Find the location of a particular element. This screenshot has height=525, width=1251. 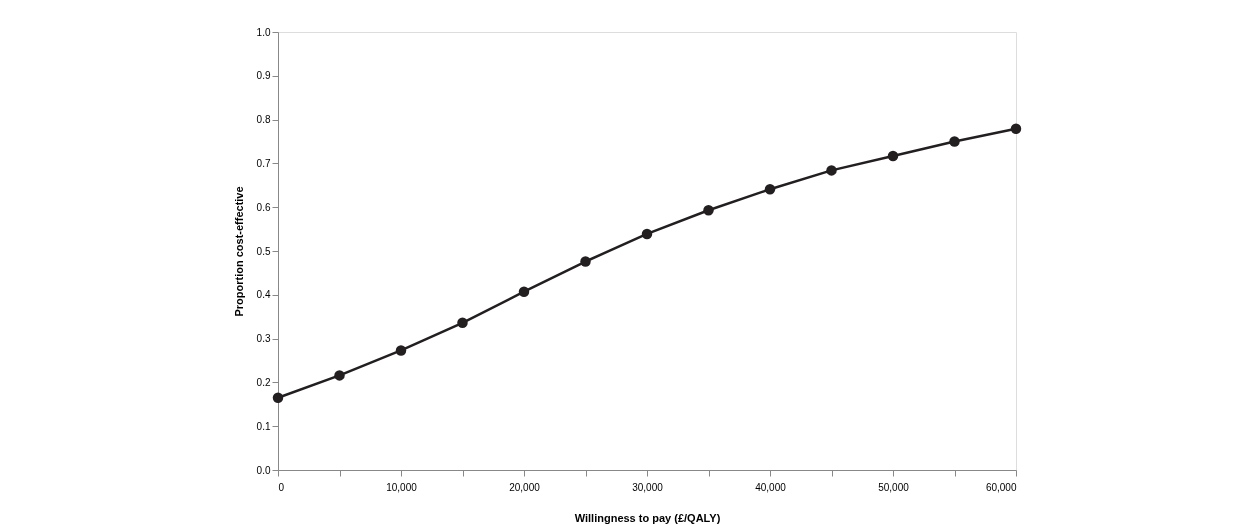

x-tick-label: 10,000 is located at coordinates (402, 487).